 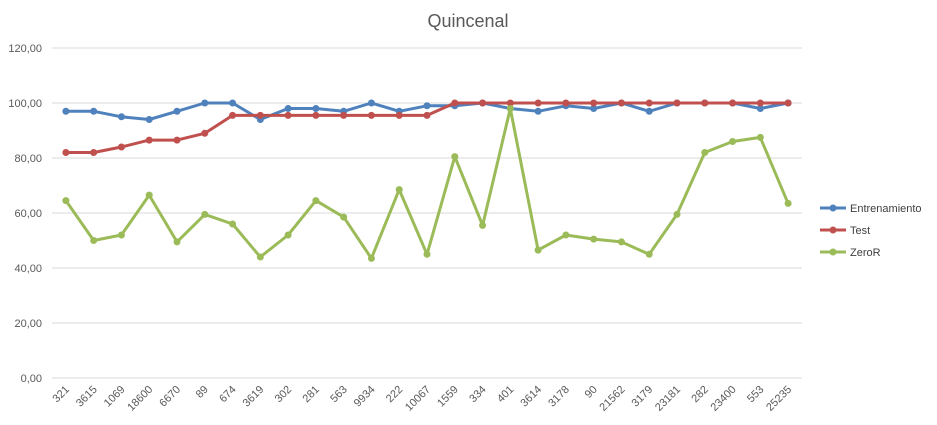 What do you see at coordinates (25, 104) in the screenshot?
I see `y-tick-label: 100,00` at bounding box center [25, 104].